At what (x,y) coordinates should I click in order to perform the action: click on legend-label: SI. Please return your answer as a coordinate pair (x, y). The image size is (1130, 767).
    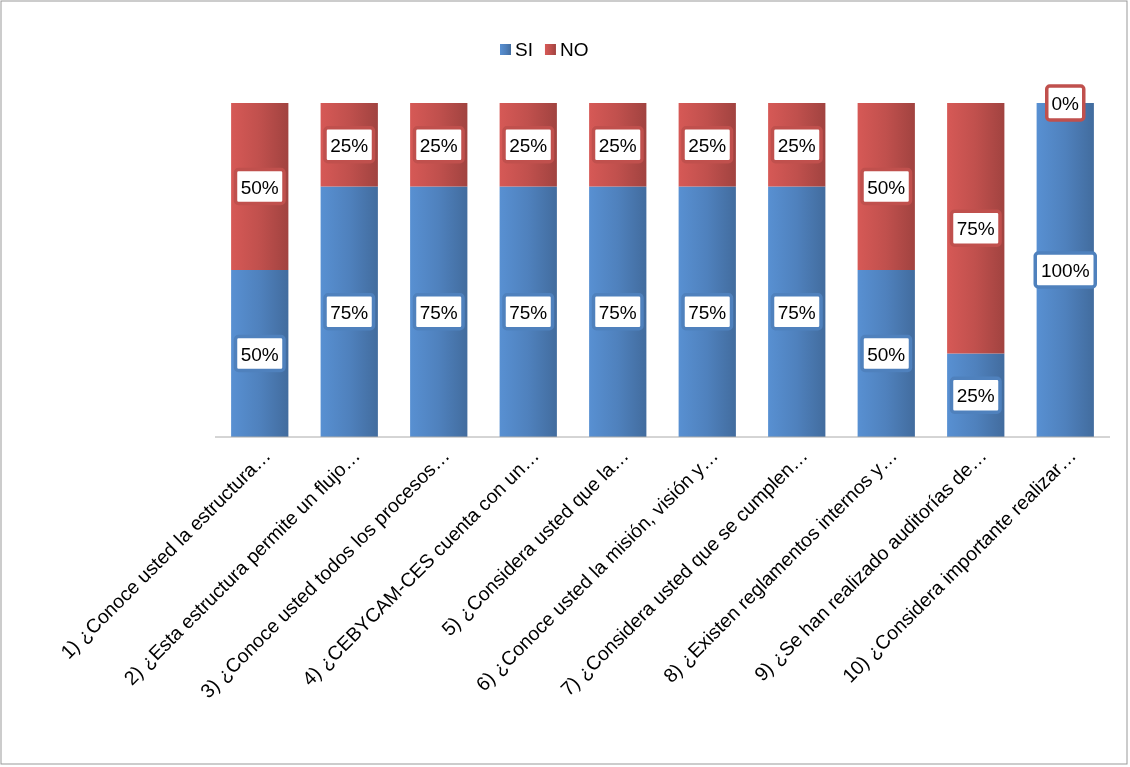
    Looking at the image, I should click on (524, 49).